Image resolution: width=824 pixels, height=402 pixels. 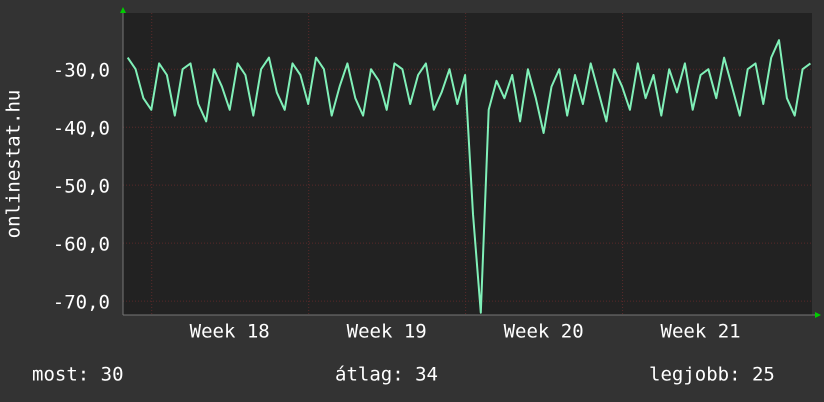 I want to click on y-tick-label: -40,0, so click(x=81, y=129).